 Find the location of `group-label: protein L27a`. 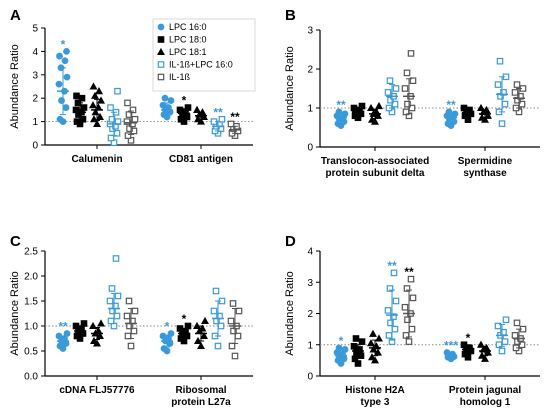

group-label: protein L27a is located at coordinates (201, 402).